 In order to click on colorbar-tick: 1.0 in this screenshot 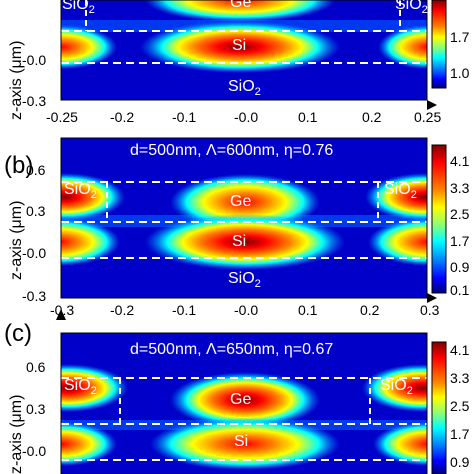, I will do `click(460, 73)`.